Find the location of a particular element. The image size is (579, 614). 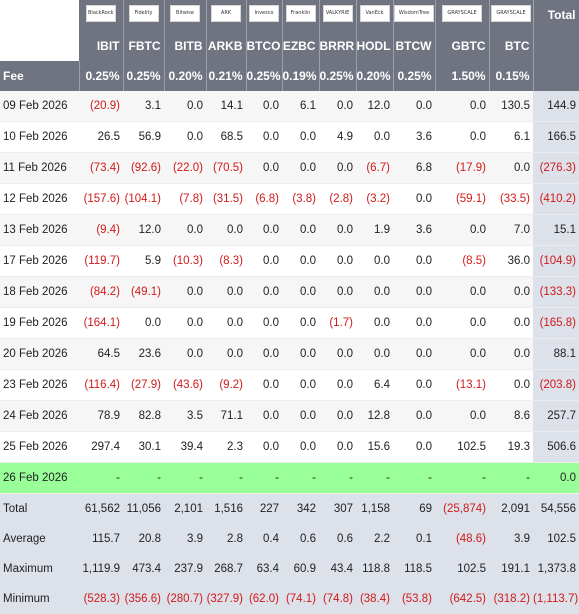

flow-cell: 12.0 is located at coordinates (374, 106).